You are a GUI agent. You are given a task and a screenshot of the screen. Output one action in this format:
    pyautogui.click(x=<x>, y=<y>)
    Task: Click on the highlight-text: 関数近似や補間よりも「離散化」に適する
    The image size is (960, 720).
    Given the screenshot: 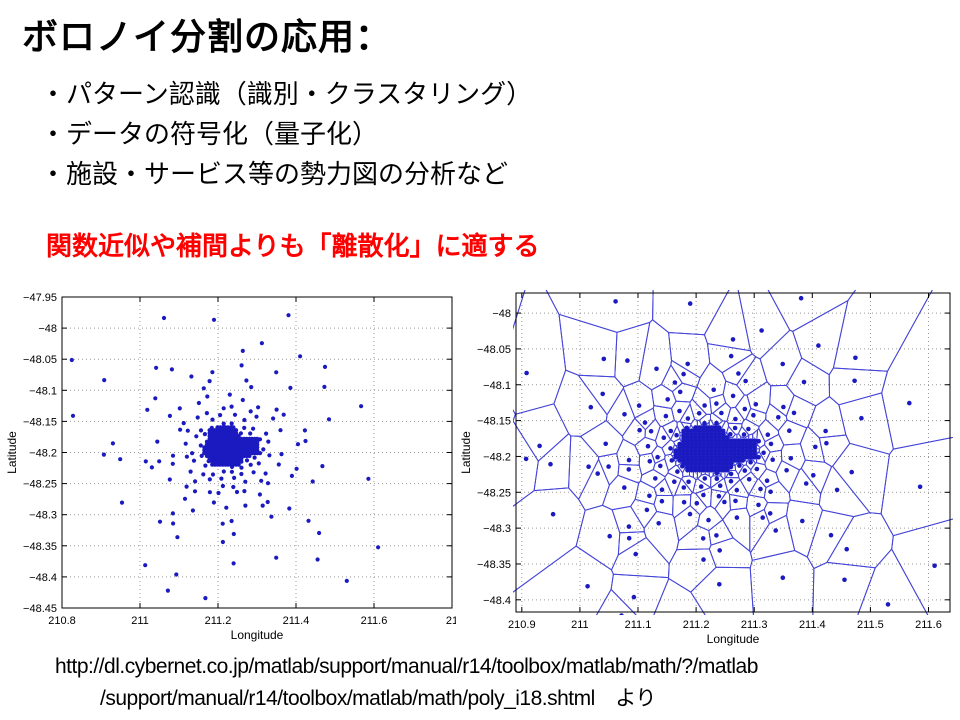 What is the action you would take?
    pyautogui.click(x=293, y=246)
    